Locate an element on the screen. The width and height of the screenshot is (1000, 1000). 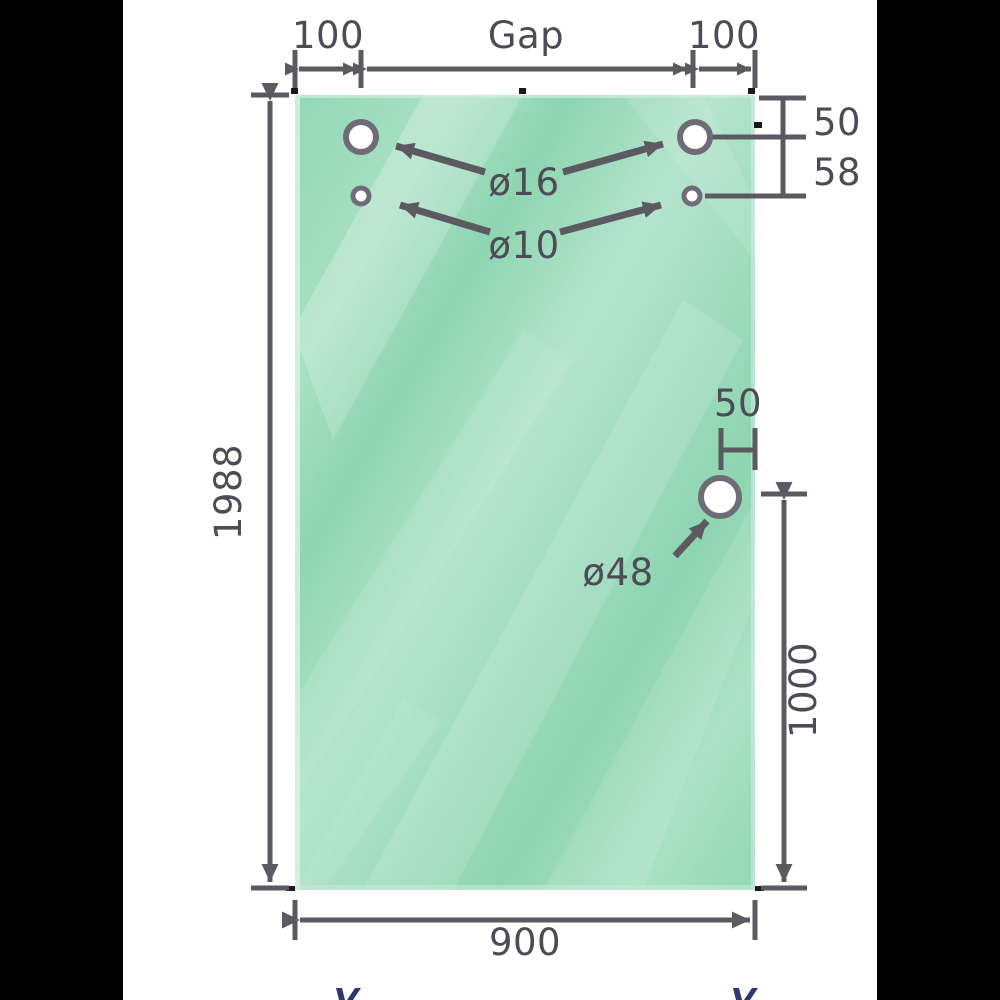
panel-bottom-edge is located at coordinates (525, 887).